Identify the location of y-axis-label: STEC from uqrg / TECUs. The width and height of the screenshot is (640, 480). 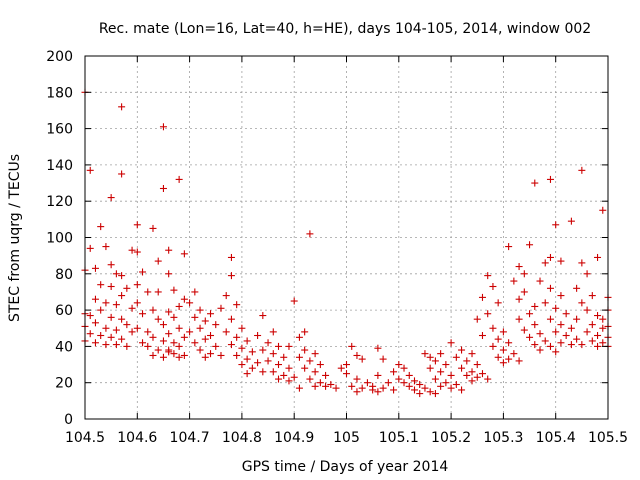
(15, 238).